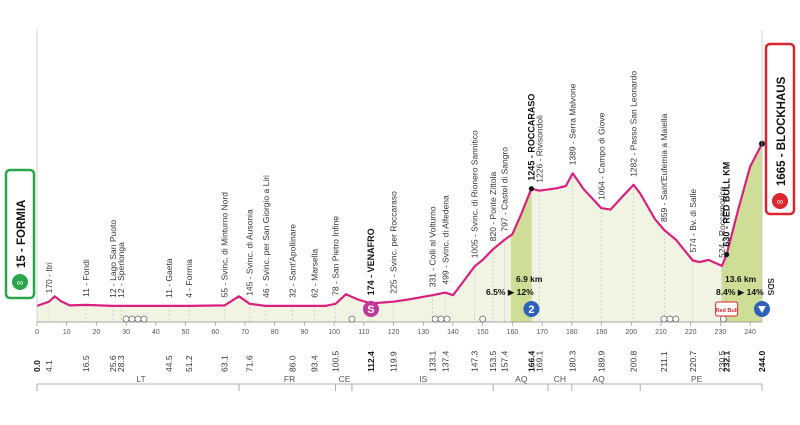  What do you see at coordinates (225, 245) in the screenshot?
I see `waypoint-label: 55 - Svinc. di Minturno Nord` at bounding box center [225, 245].